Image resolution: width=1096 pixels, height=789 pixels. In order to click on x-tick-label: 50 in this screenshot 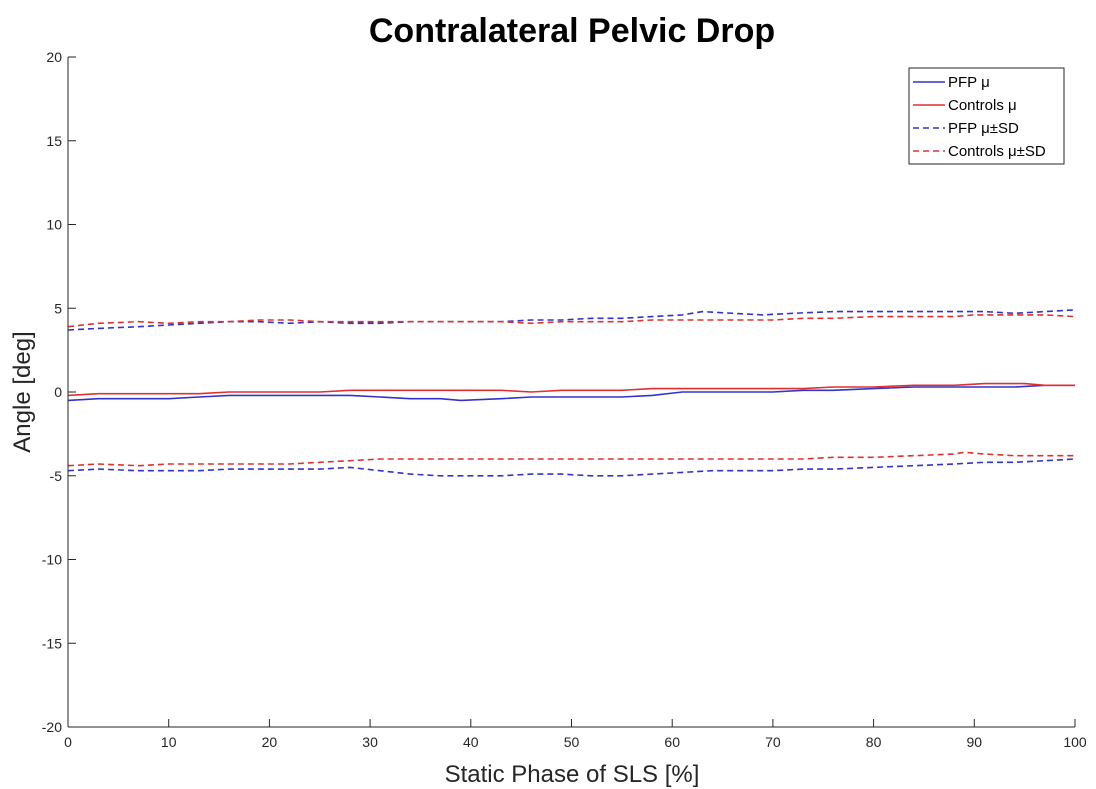, I will do `click(572, 742)`.